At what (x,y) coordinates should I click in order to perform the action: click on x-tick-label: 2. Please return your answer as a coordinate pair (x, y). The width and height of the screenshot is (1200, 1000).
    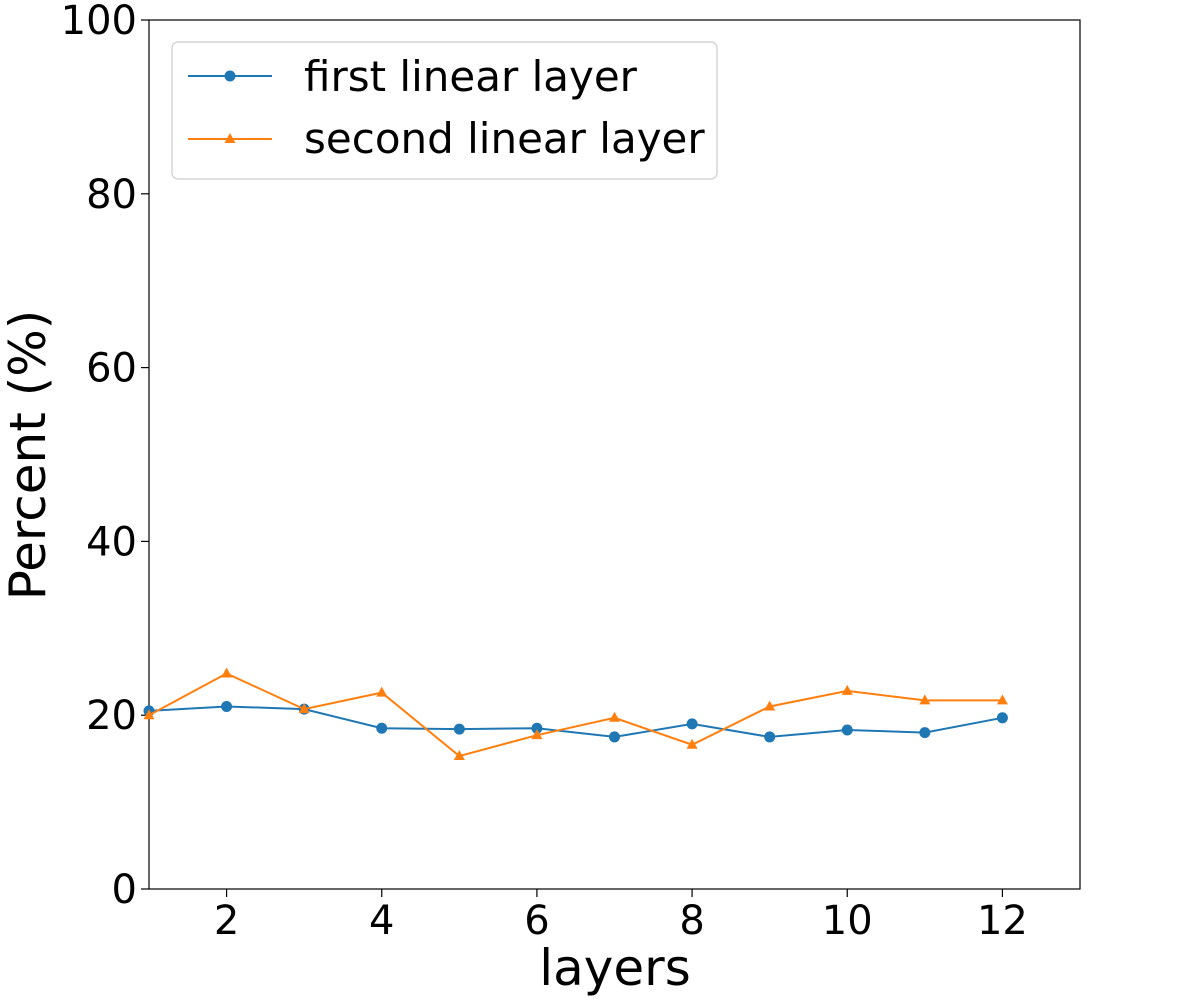
    Looking at the image, I should click on (226, 921).